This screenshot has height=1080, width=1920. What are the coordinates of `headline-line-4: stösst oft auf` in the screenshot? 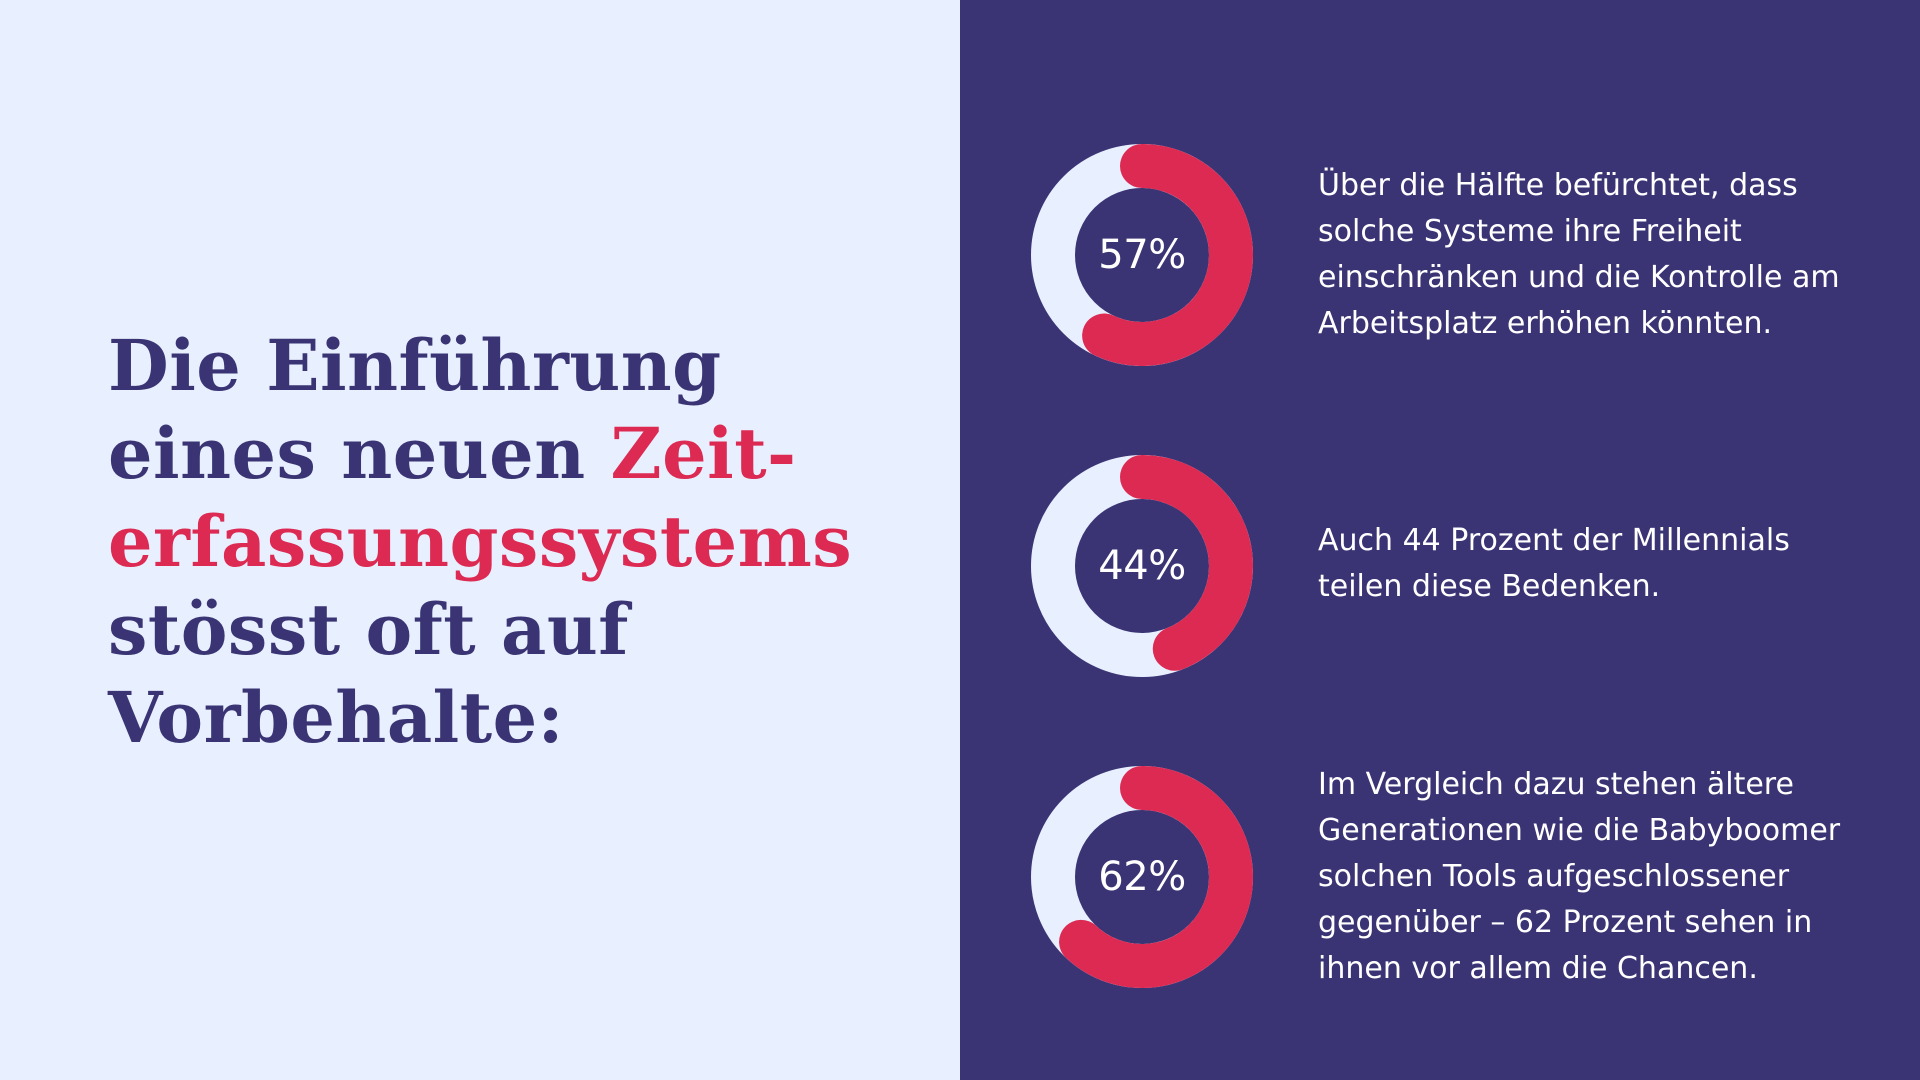 It's located at (368, 629).